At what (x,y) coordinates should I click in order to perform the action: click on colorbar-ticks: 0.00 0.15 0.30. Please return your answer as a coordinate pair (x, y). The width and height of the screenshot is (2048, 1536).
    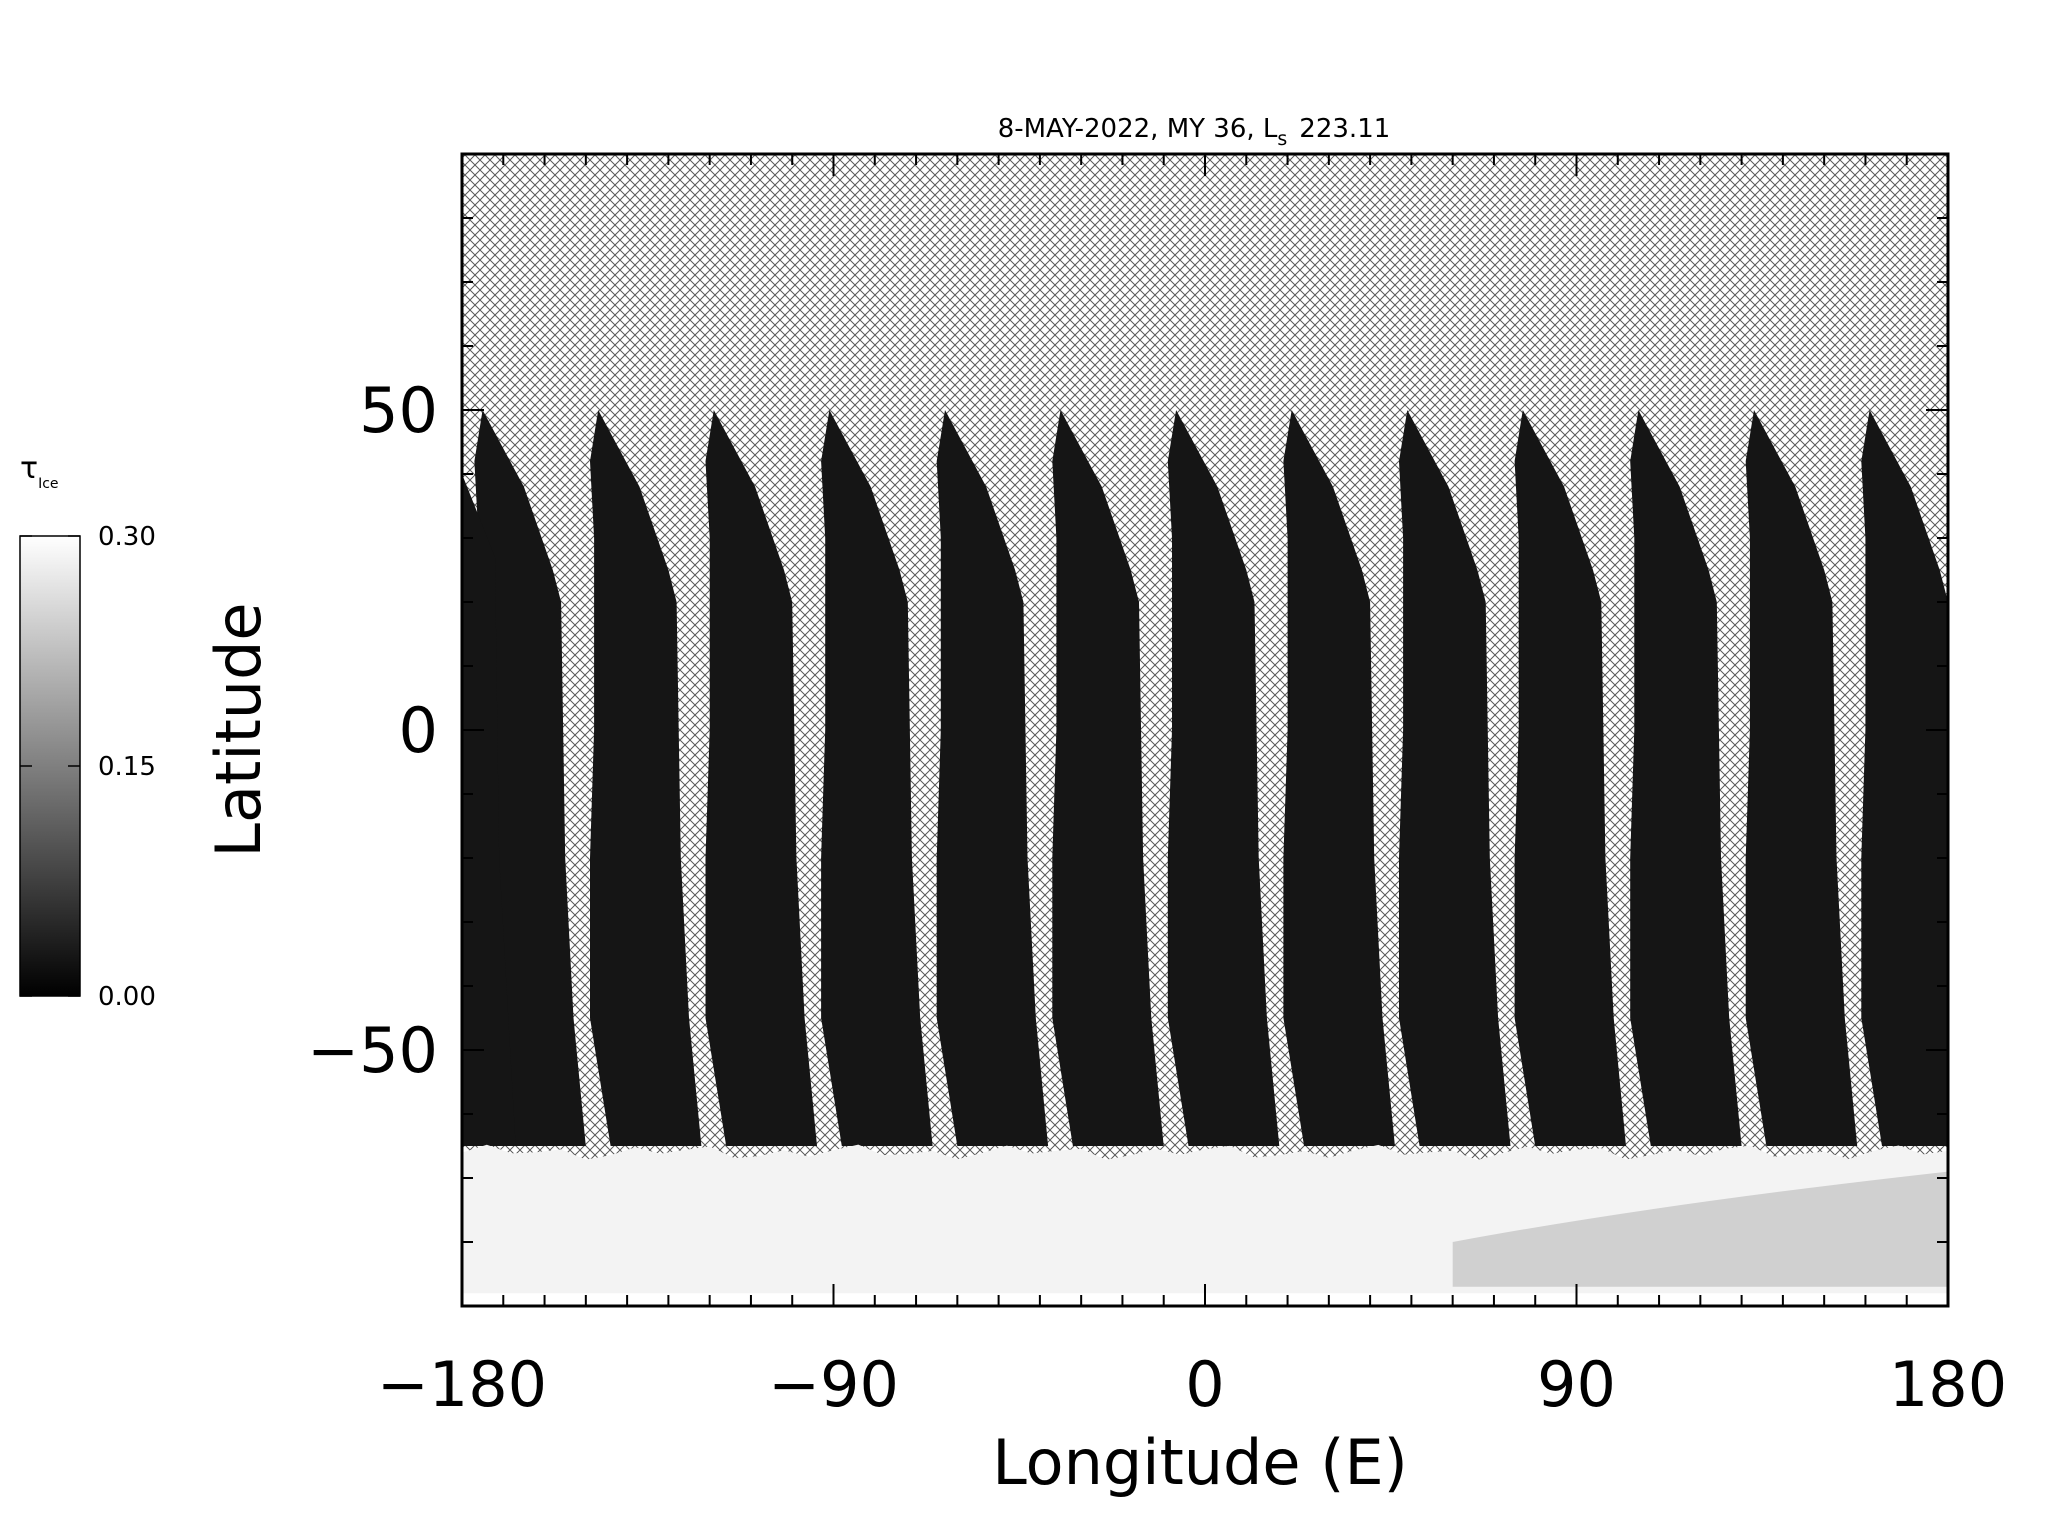
    Looking at the image, I should click on (88, 767).